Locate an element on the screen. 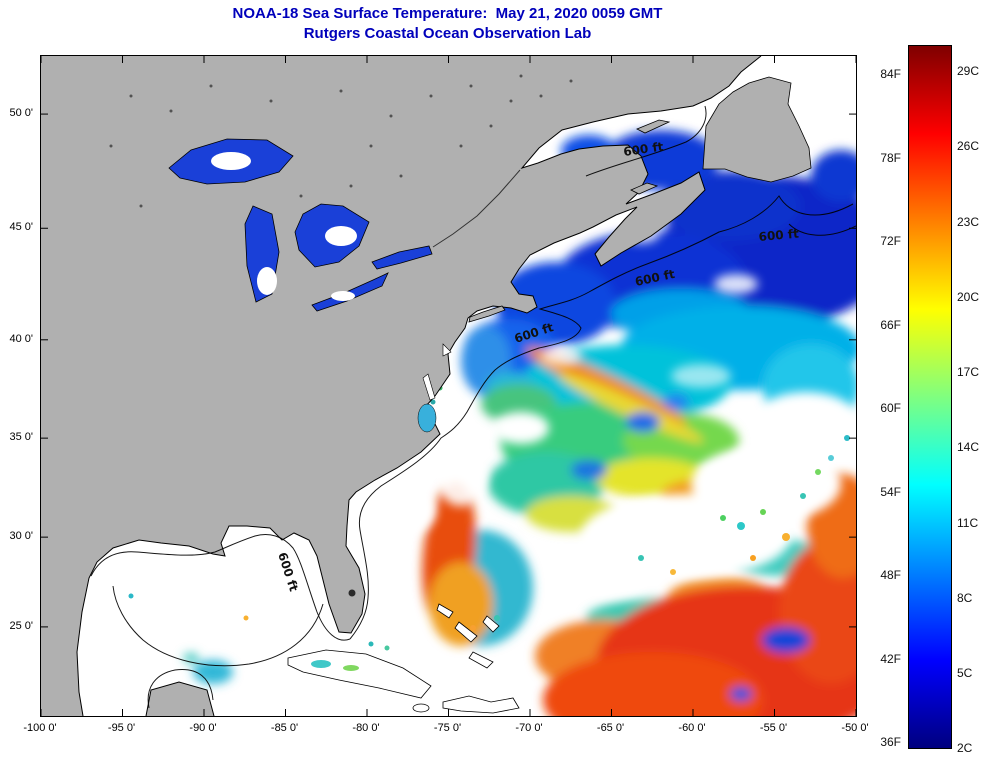  x-tick-label: -60 0' is located at coordinates (692, 728).